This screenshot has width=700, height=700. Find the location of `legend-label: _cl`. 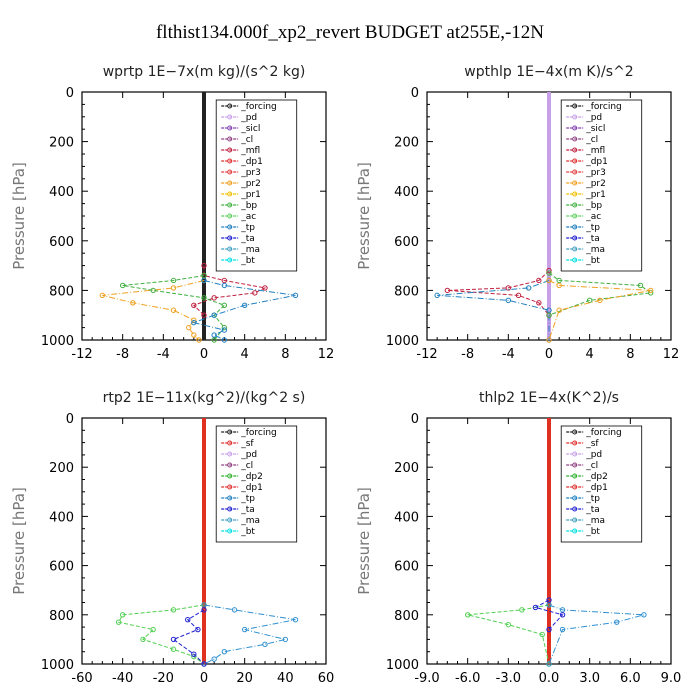

legend-label: _cl is located at coordinates (591, 466).